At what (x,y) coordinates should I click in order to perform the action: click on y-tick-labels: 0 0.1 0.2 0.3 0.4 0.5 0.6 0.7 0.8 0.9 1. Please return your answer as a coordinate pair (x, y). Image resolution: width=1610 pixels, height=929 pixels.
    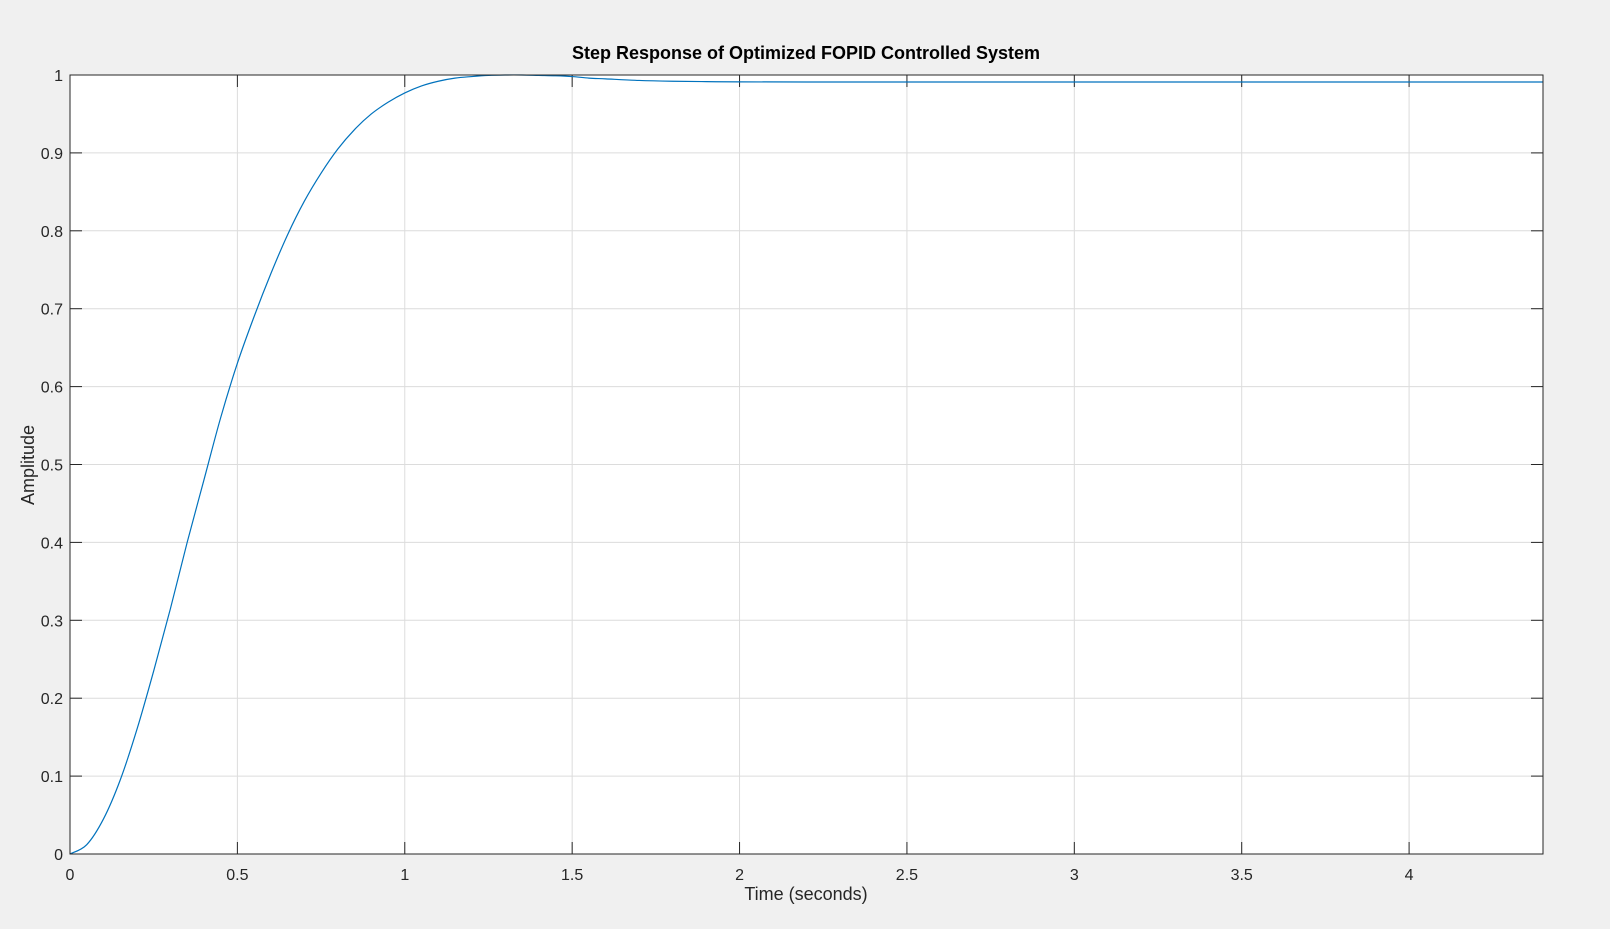
    Looking at the image, I should click on (52, 466).